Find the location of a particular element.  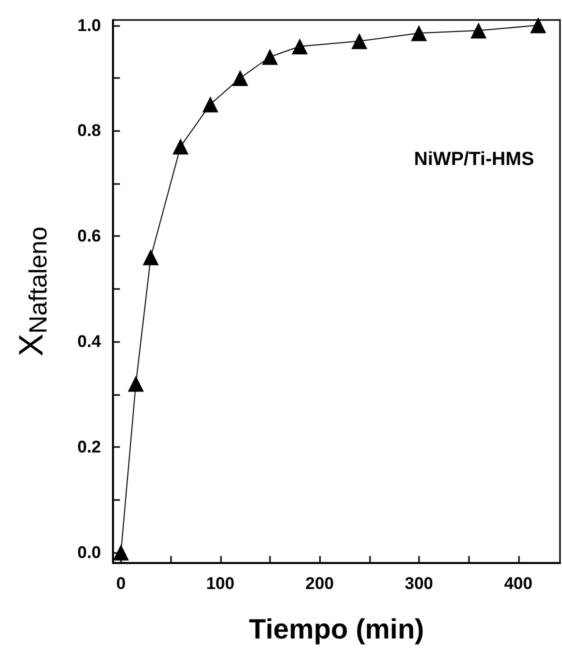

x-axis-title: Tiempo (min) is located at coordinates (336, 629).